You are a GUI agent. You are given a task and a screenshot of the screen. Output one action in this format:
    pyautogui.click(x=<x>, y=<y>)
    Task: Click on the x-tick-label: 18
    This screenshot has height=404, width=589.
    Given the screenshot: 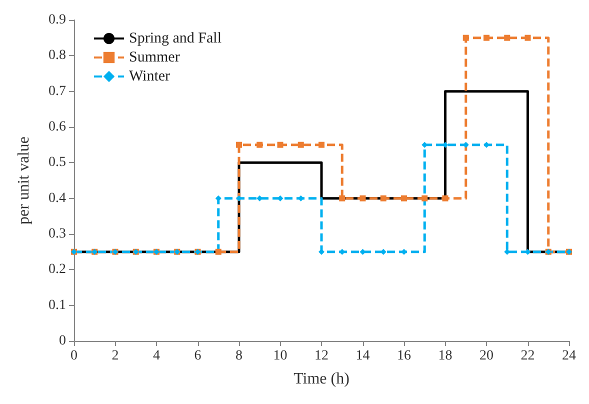 What is the action you would take?
    pyautogui.click(x=445, y=356)
    